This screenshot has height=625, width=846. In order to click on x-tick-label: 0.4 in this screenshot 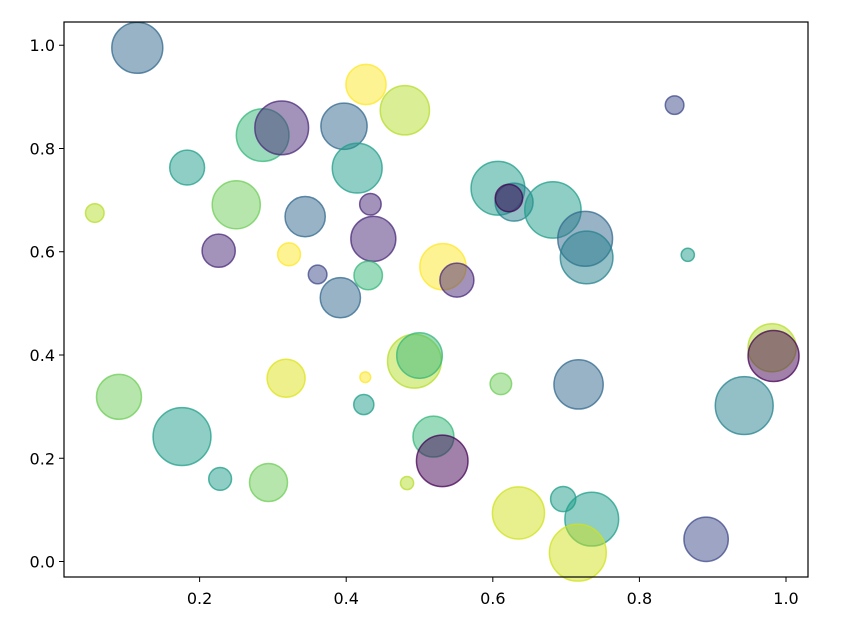, I will do `click(345, 598)`.